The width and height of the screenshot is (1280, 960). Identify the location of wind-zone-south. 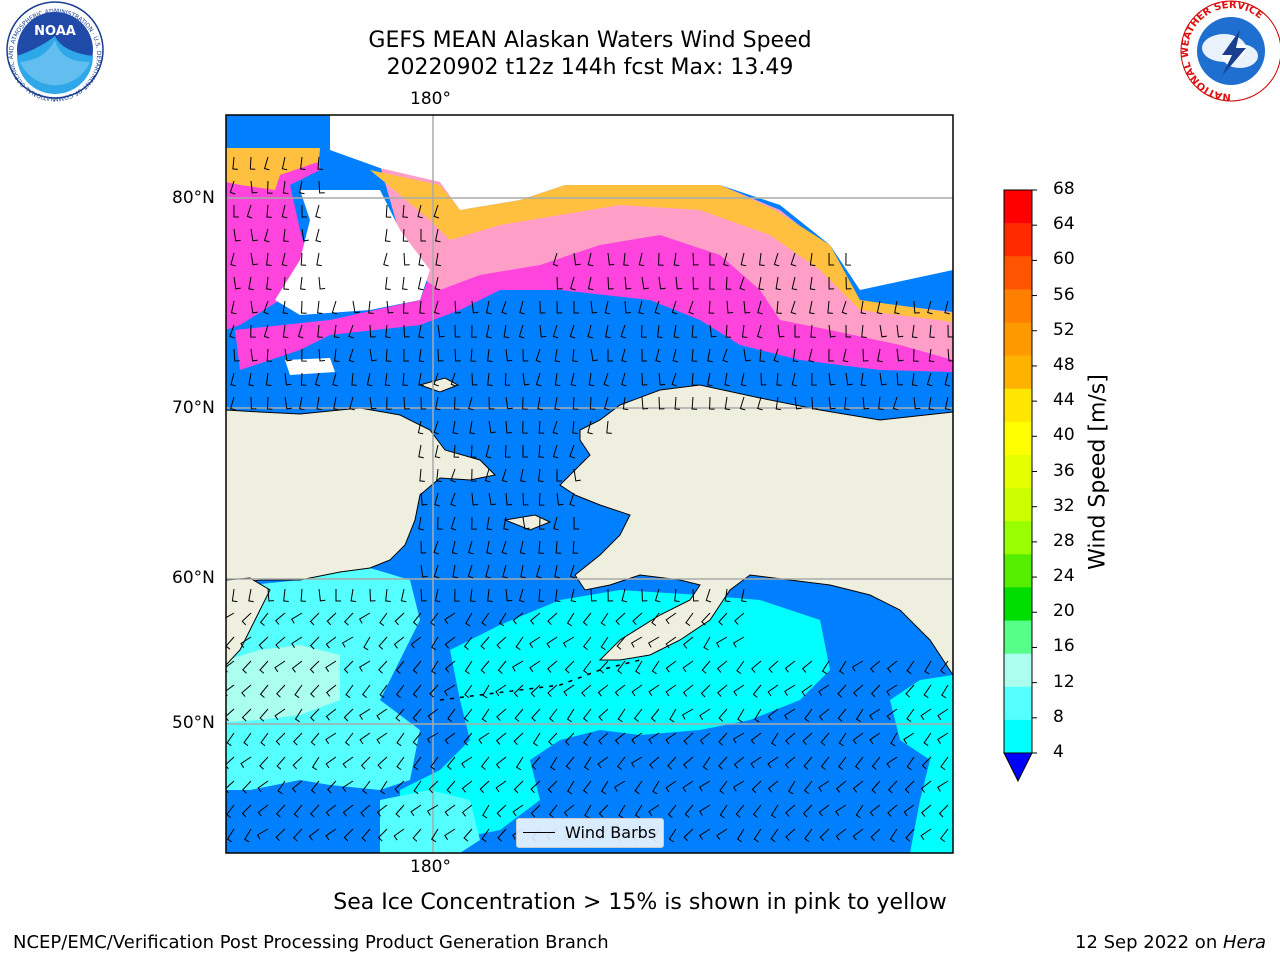
(430, 821).